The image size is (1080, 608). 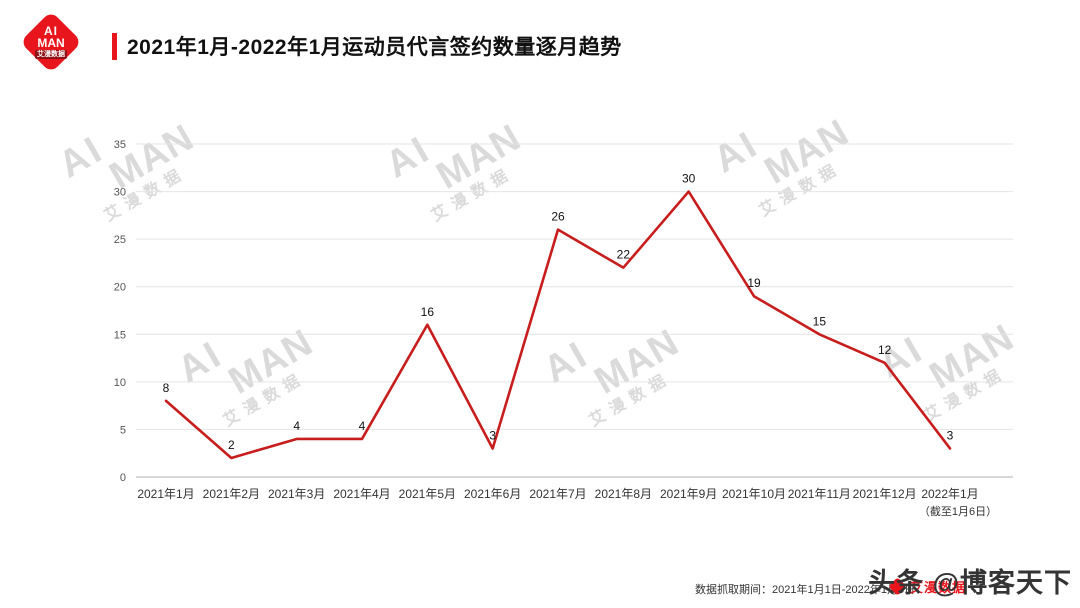 What do you see at coordinates (51, 31) in the screenshot?
I see `logo-line-ai: AI` at bounding box center [51, 31].